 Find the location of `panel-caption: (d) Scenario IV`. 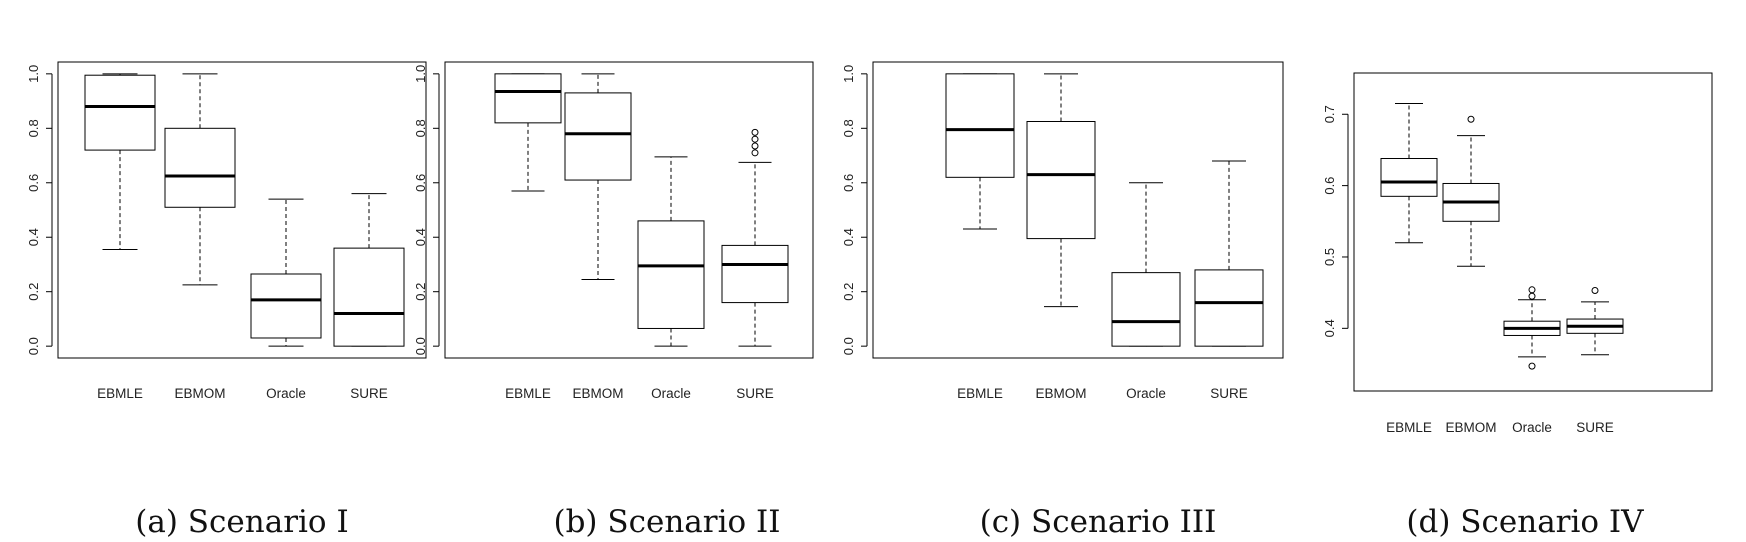

panel-caption: (d) Scenario IV is located at coordinates (1525, 522).